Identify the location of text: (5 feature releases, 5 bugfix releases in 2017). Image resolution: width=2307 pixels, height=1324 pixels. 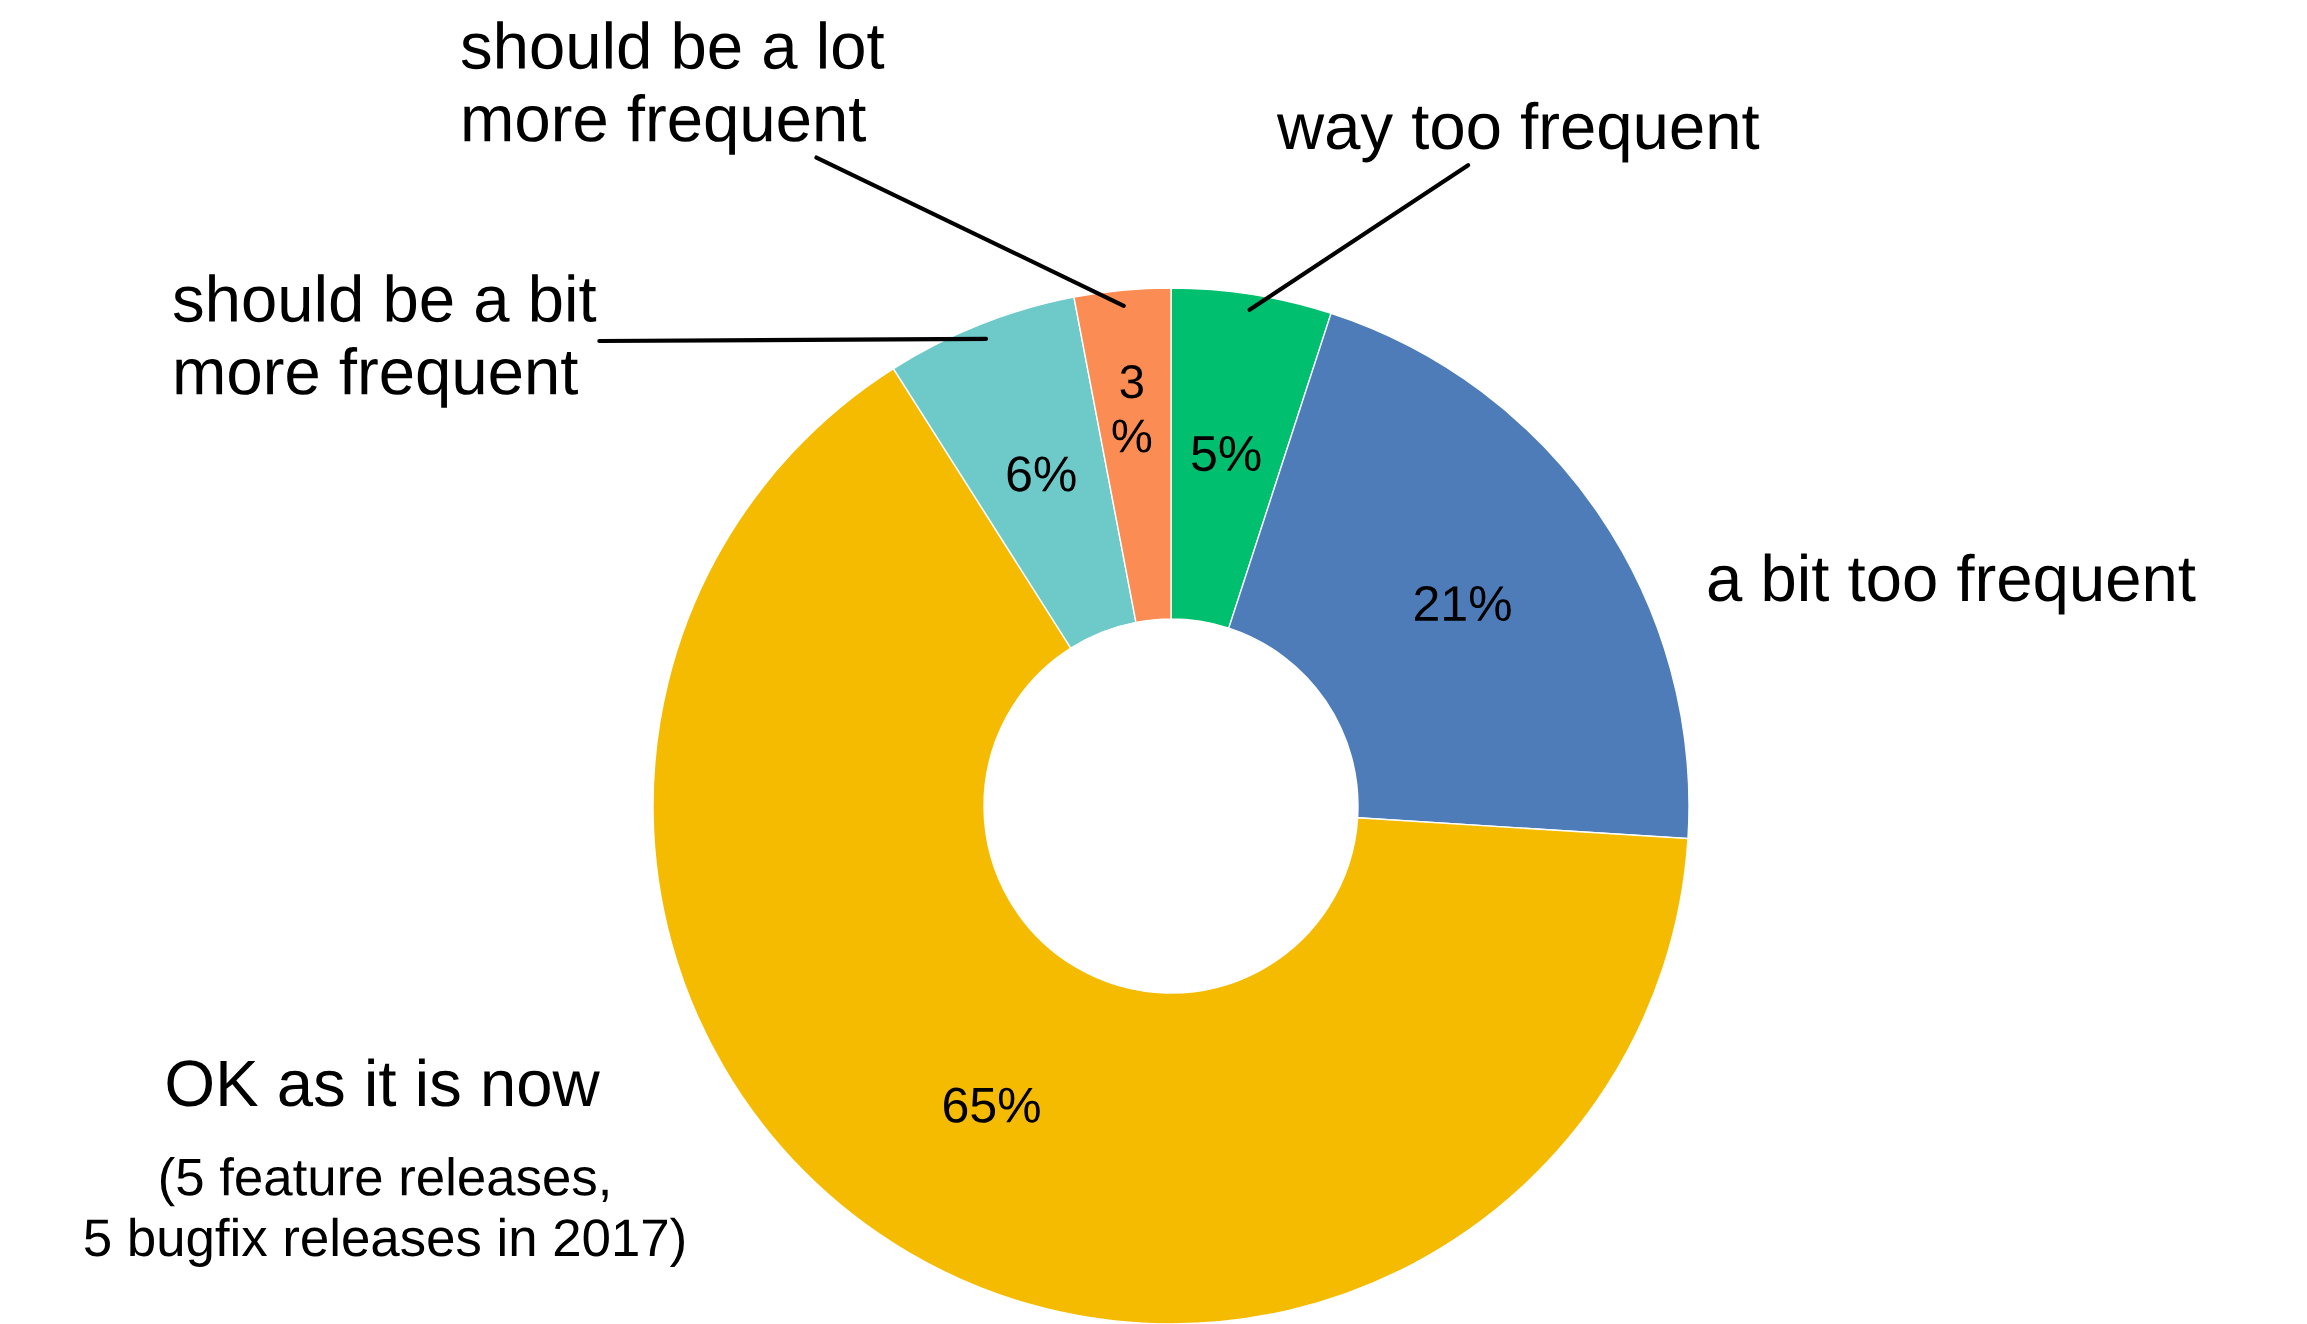
(384, 1212).